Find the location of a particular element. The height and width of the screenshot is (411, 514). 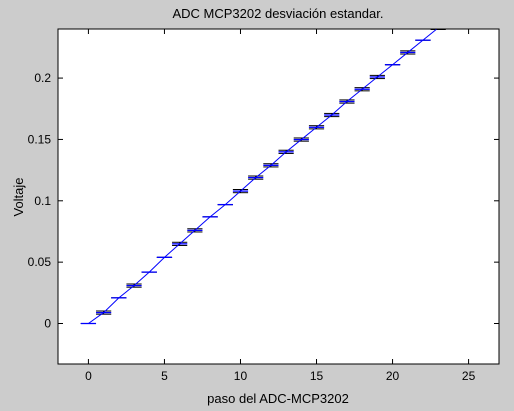

y-tick-label: 0.2 is located at coordinates (42, 78).